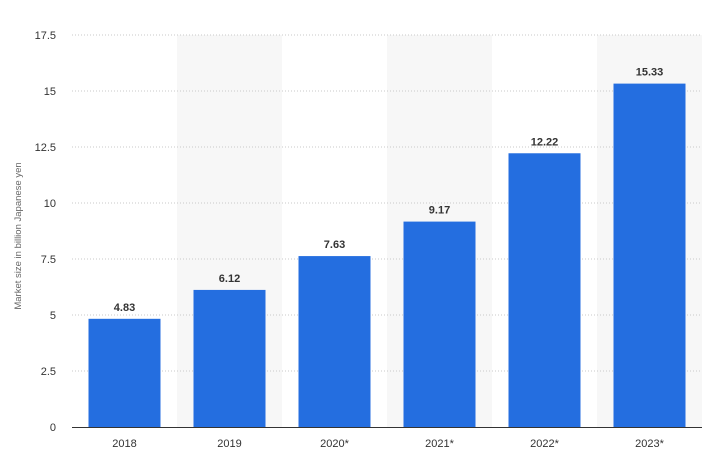 This screenshot has height=474, width=717. What do you see at coordinates (650, 73) in the screenshot?
I see `data-label: 15.33` at bounding box center [650, 73].